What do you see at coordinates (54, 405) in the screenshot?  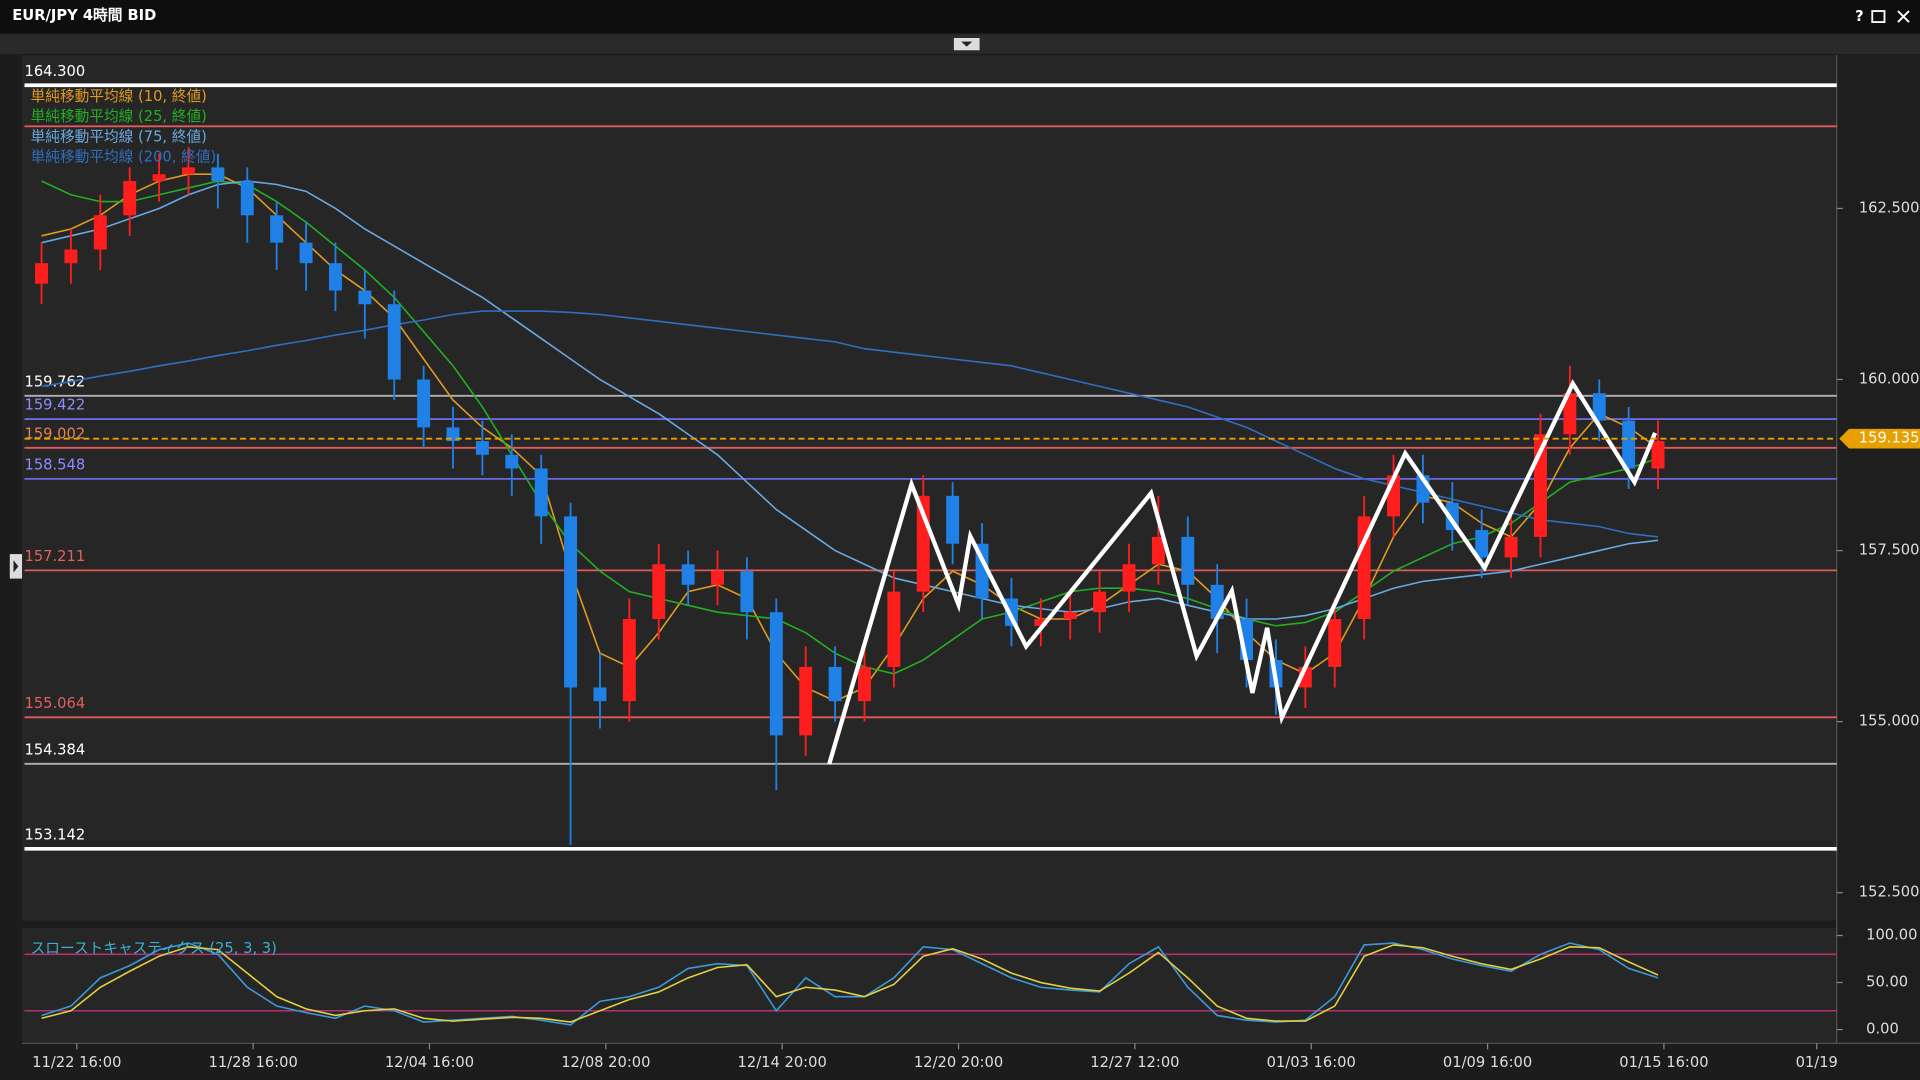 I see `level-label: 159.422` at bounding box center [54, 405].